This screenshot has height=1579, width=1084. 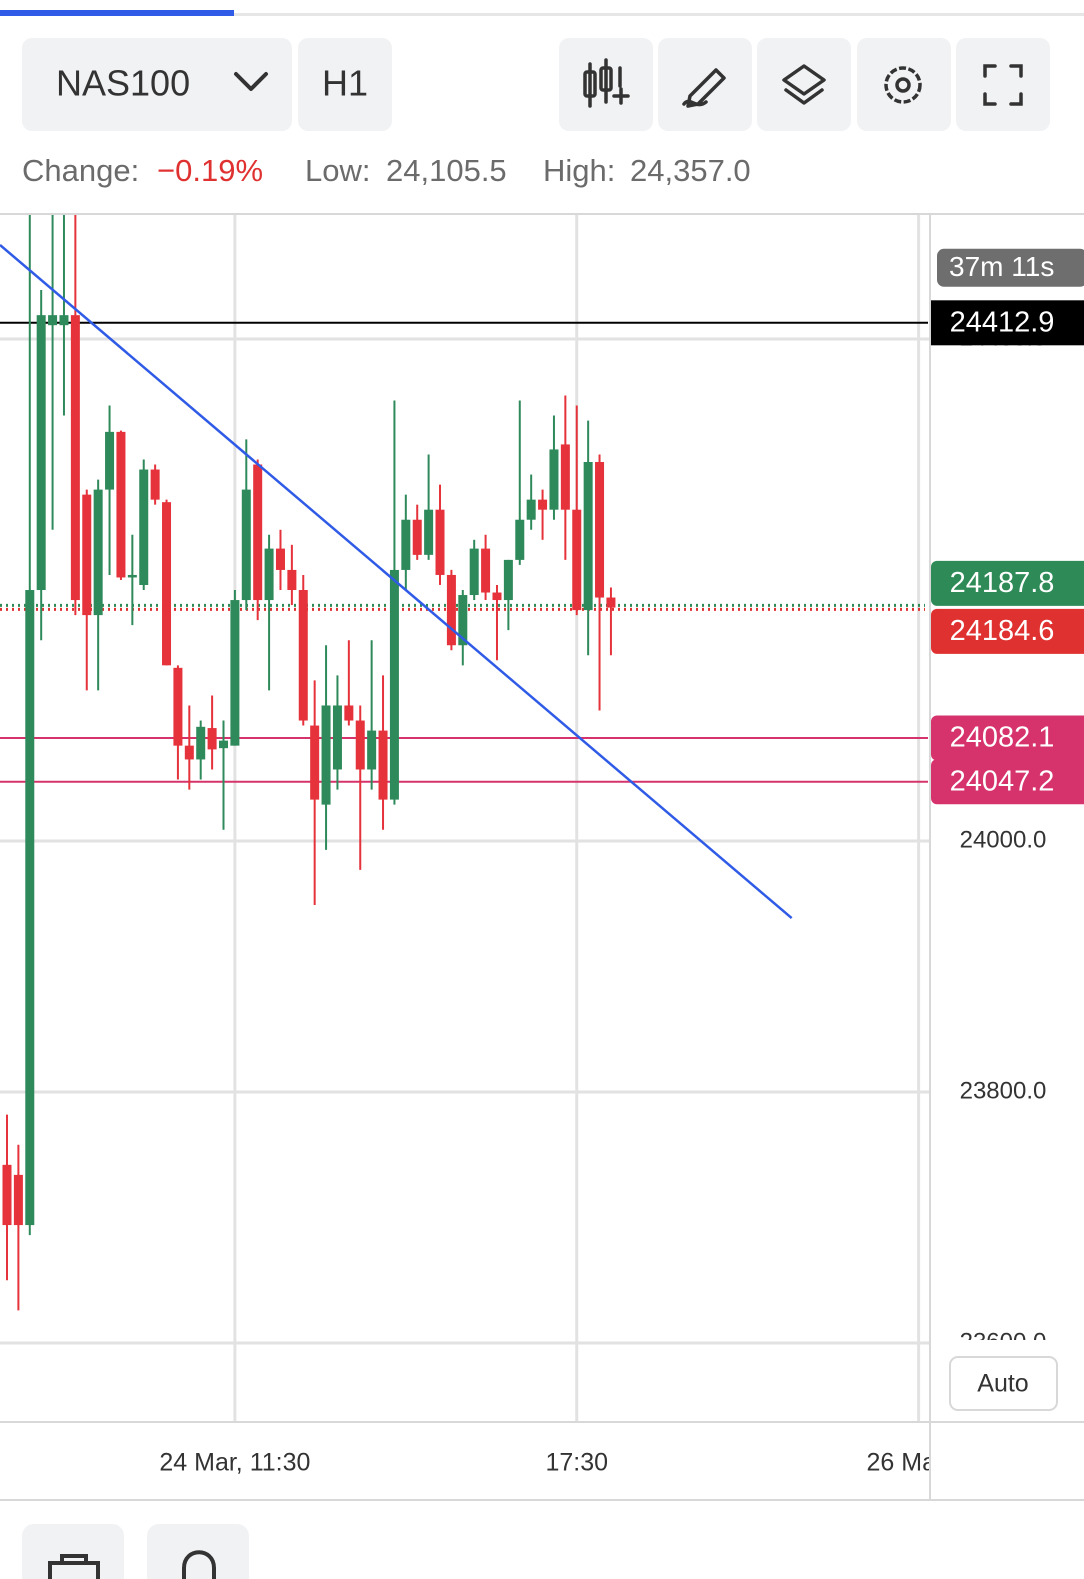 I want to click on time-axis: 24 Mar, 11:30 17:30 26 Mar, 2, so click(x=564, y=1463).